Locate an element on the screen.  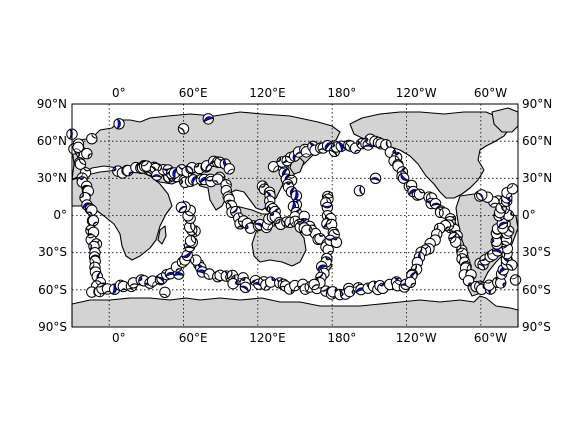
left-lat-label: 90°S is located at coordinates (52, 327).